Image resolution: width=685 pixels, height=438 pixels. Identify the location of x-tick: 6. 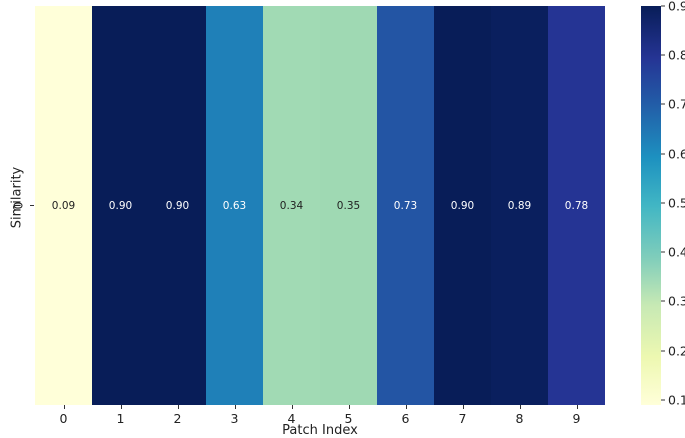
(405, 415).